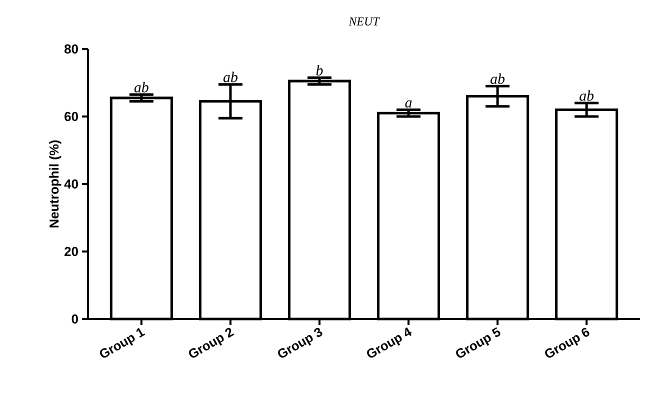  Describe the element at coordinates (55, 184) in the screenshot. I see `y-axis-title: Neutrophil (%)` at that location.